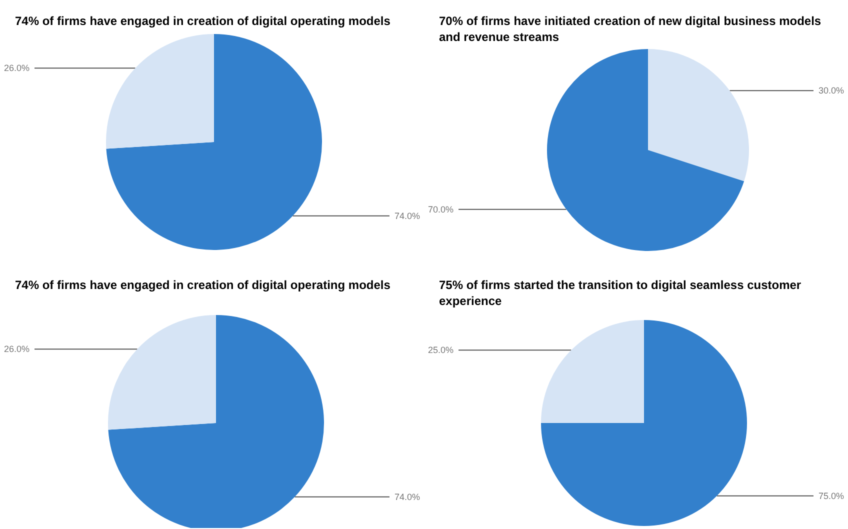  I want to click on chart-title: 75% of firms started the transition to digital seamless customer experience, so click(621, 293).